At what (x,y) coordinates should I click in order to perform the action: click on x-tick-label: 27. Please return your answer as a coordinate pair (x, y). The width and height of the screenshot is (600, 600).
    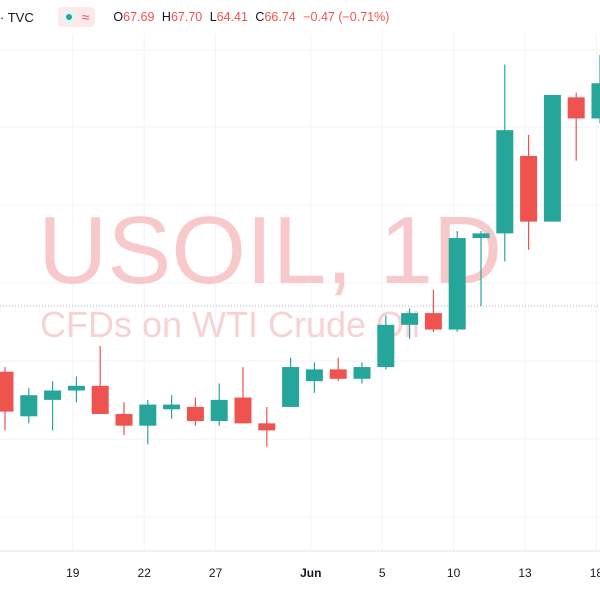
    Looking at the image, I should click on (216, 573).